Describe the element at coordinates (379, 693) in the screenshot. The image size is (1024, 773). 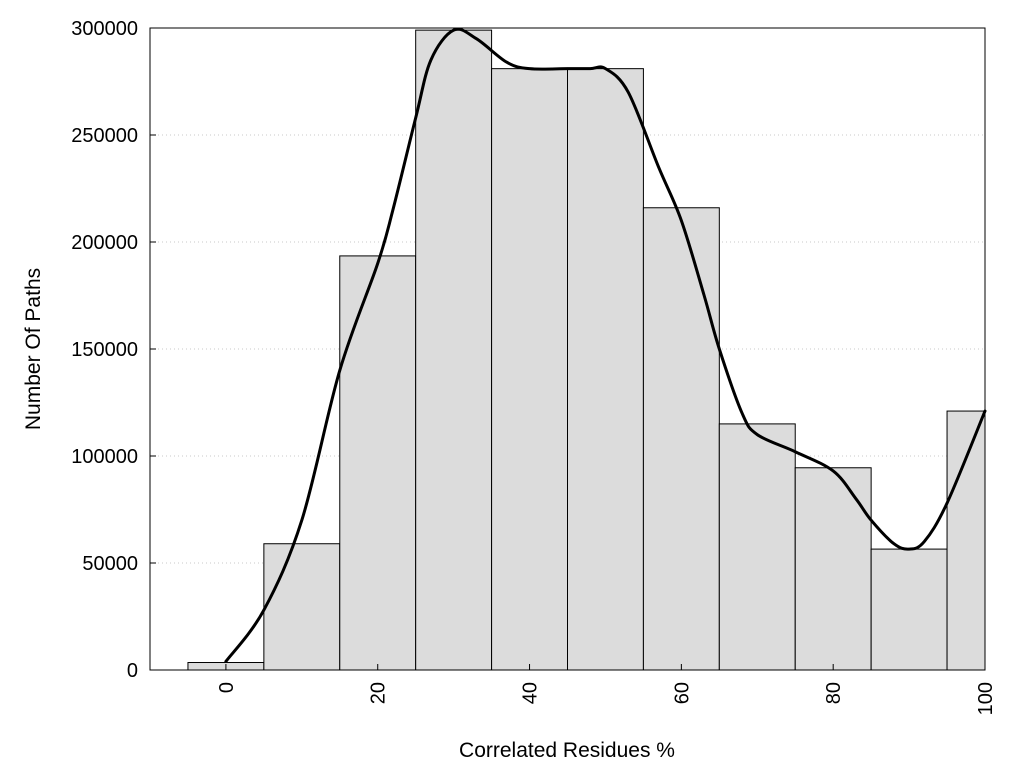
I see `x-tick-label-1: 20` at that location.